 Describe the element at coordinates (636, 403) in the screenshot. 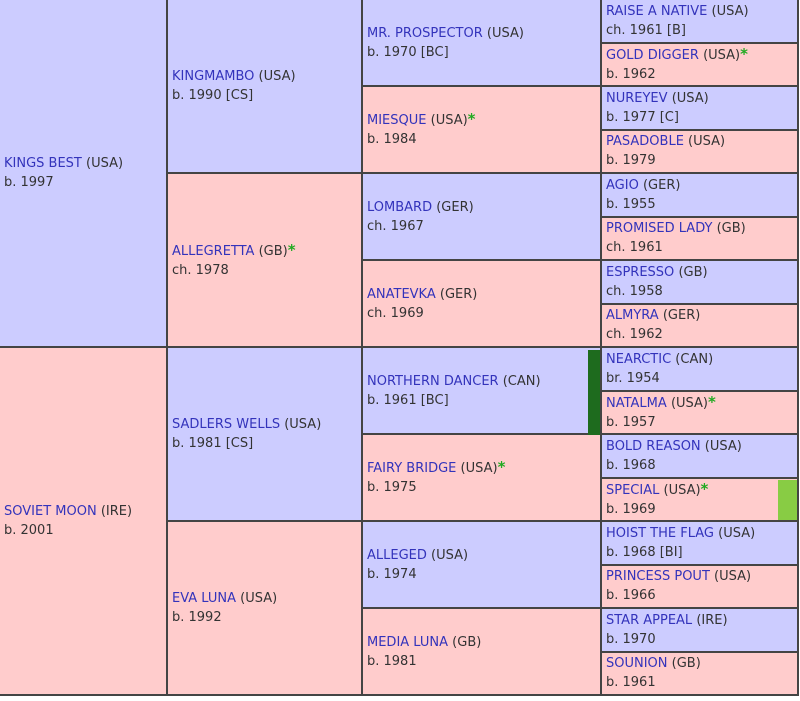

I see `horse-name: NATALMA` at that location.